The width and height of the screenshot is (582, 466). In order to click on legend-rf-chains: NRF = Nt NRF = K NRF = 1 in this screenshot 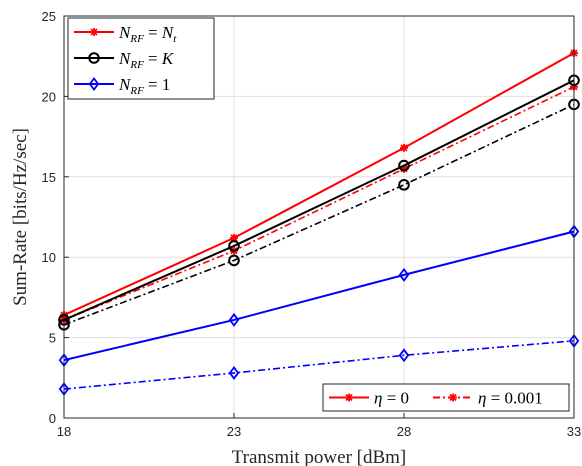, I will do `click(141, 58)`.